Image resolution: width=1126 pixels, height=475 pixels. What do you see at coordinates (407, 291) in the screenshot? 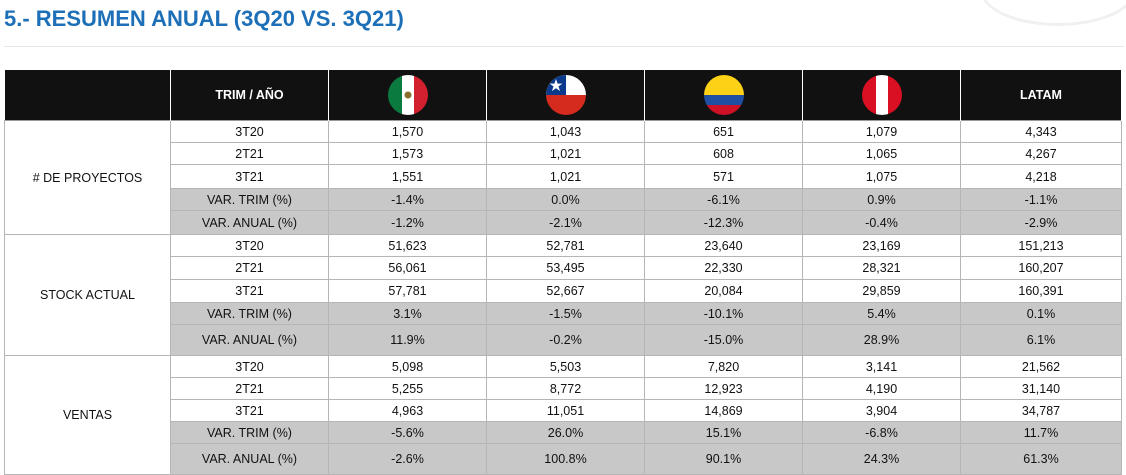
I see `cell-mexico: 57,781` at bounding box center [407, 291].